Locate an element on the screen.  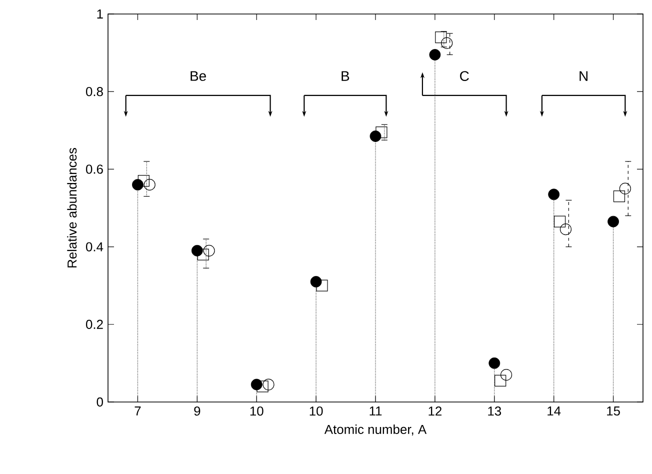
x-tick-label: 15 is located at coordinates (613, 411).